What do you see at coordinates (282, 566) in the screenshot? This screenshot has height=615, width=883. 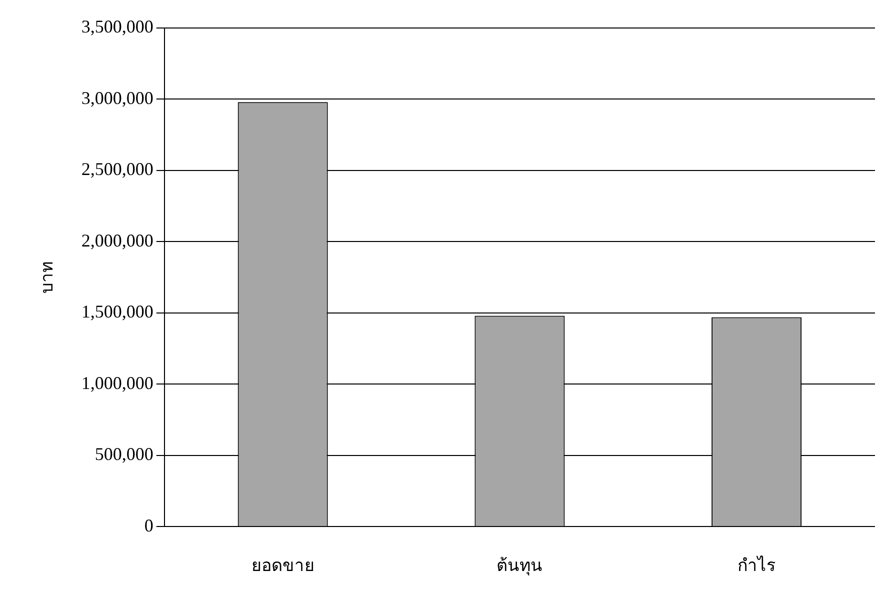 I see `x-tick-label: ยอดขาย` at bounding box center [282, 566].